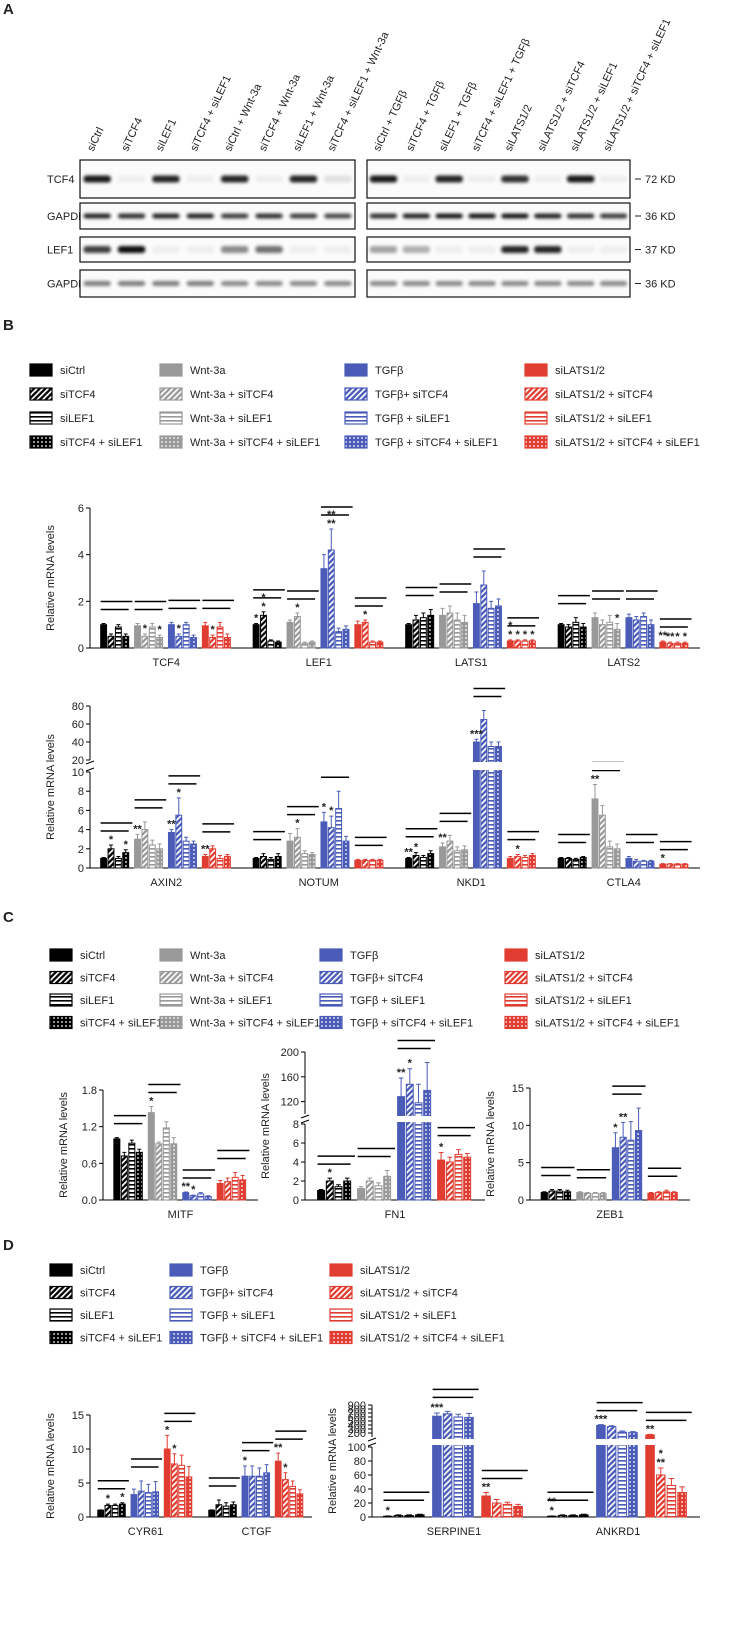 Image resolution: width=741 pixels, height=1648 pixels. What do you see at coordinates (101, 443) in the screenshot?
I see `legend-label: siTCF4 + siLEF1` at bounding box center [101, 443].